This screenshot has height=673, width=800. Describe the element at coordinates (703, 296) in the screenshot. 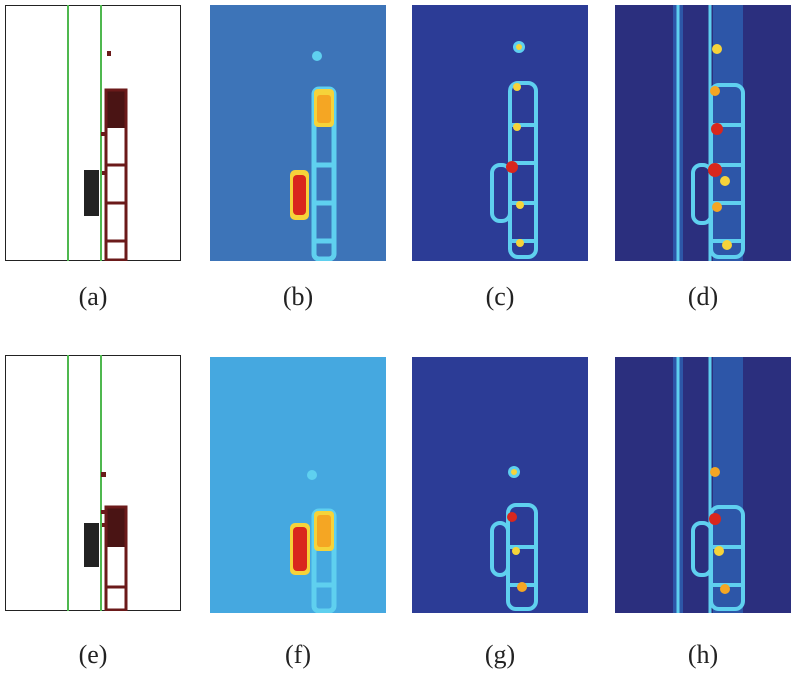

I see `caption-d: (d)` at that location.